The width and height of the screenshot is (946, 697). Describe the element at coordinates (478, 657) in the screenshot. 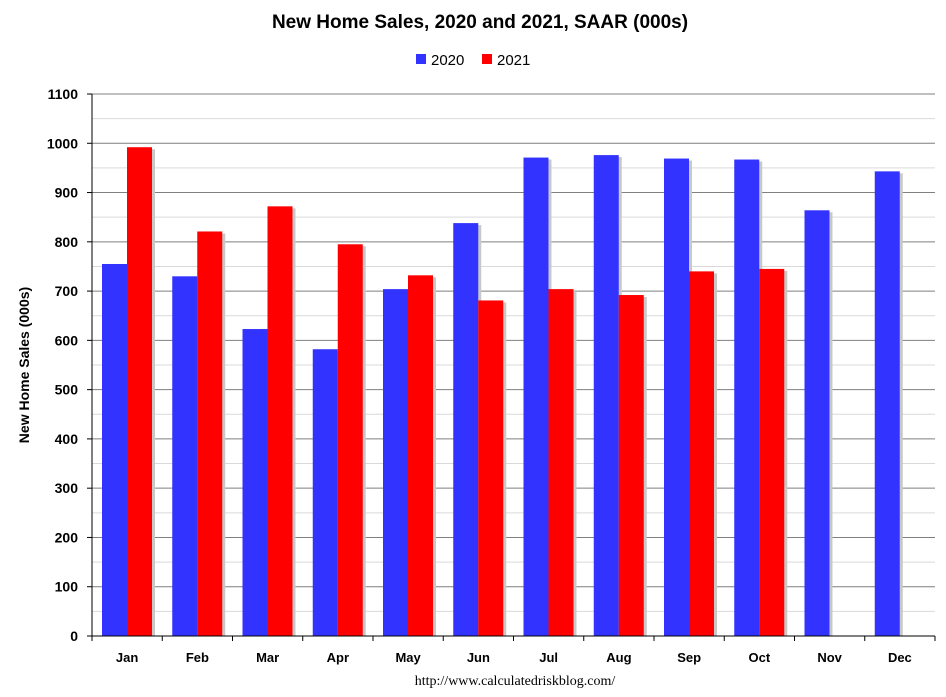

I see `x-tick-label: Jun` at that location.